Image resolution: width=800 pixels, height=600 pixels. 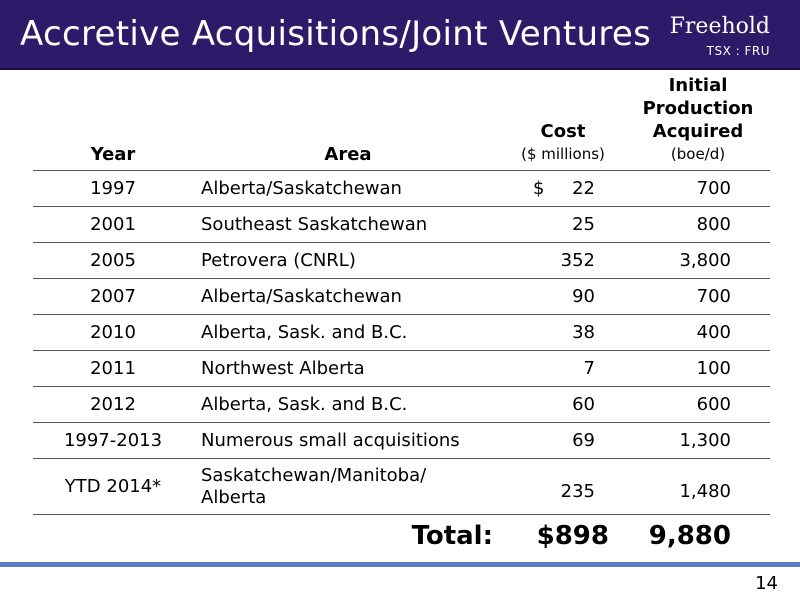 I want to click on cell-area: Petrovera (CNRL), so click(x=278, y=260).